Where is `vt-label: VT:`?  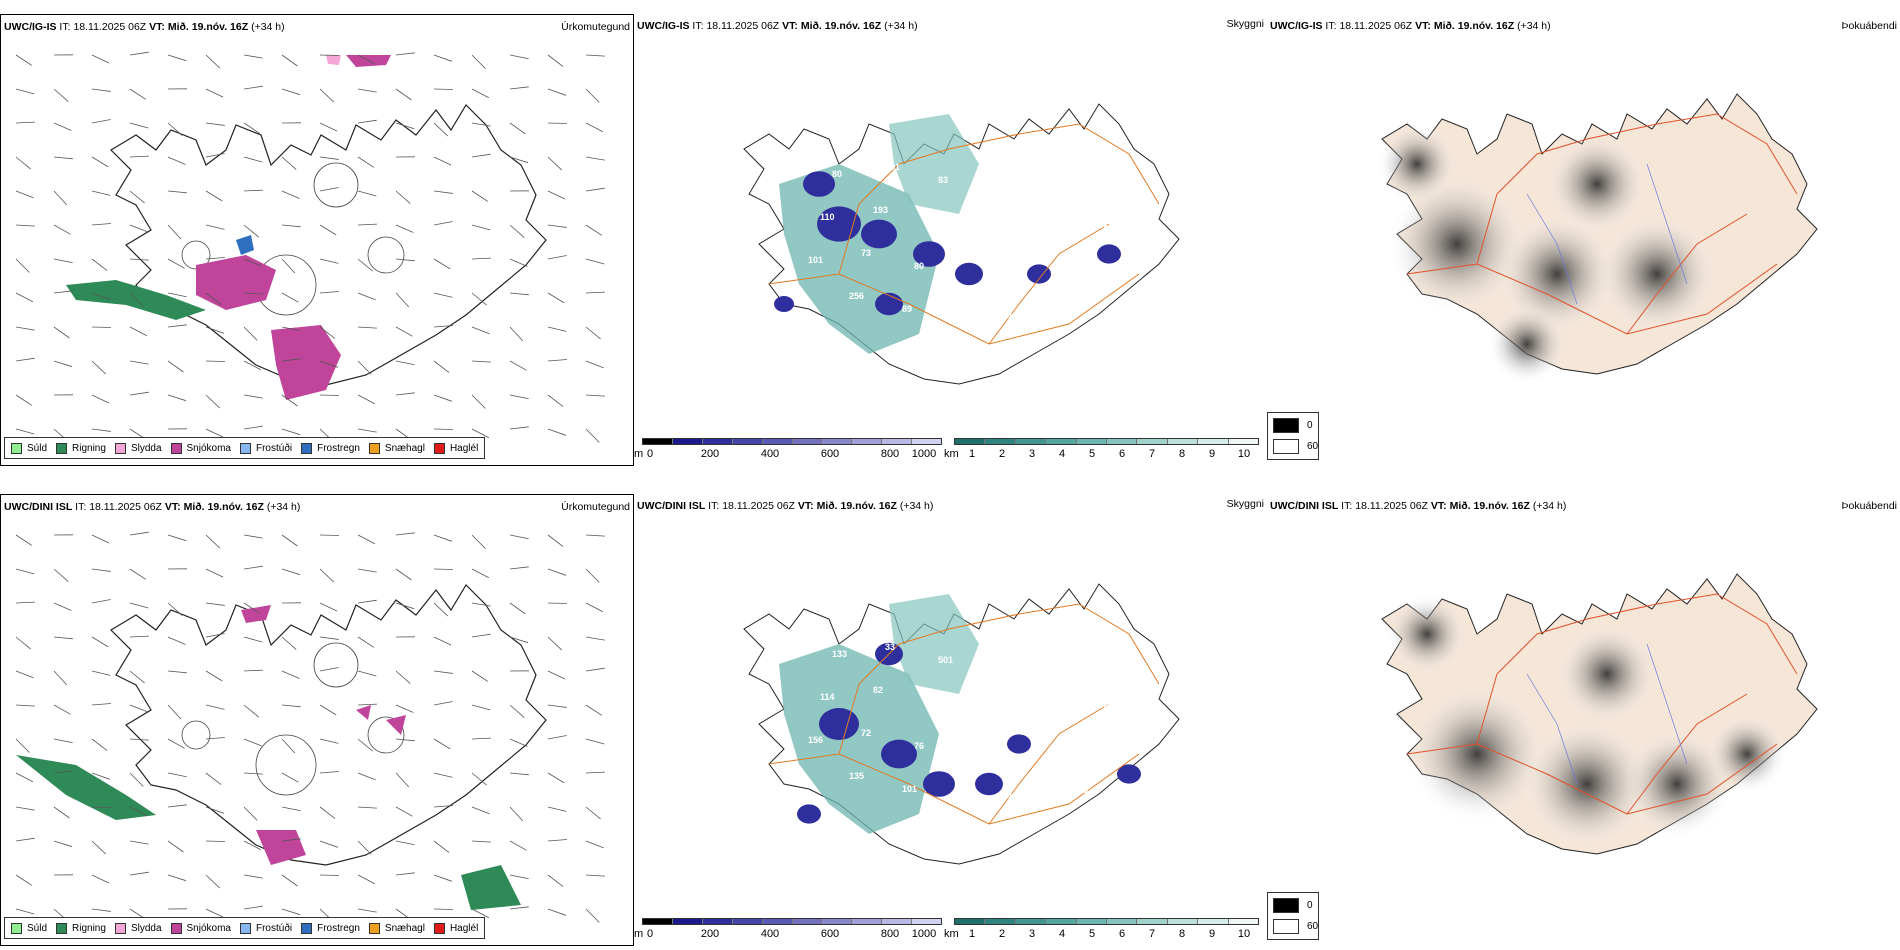 vt-label: VT: is located at coordinates (157, 27).